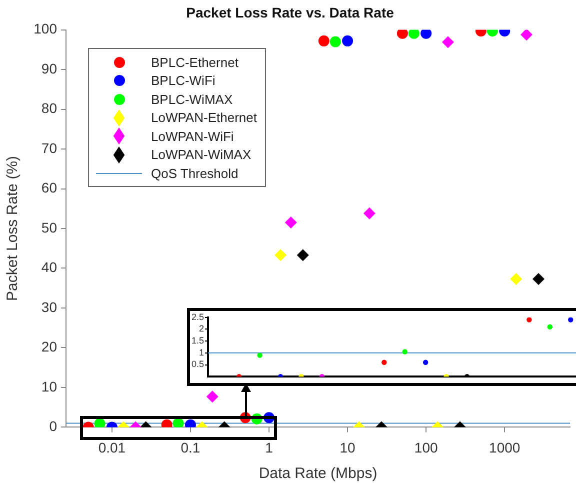 The image size is (576, 483). Describe the element at coordinates (348, 447) in the screenshot. I see `x-tick-label: 10` at that location.